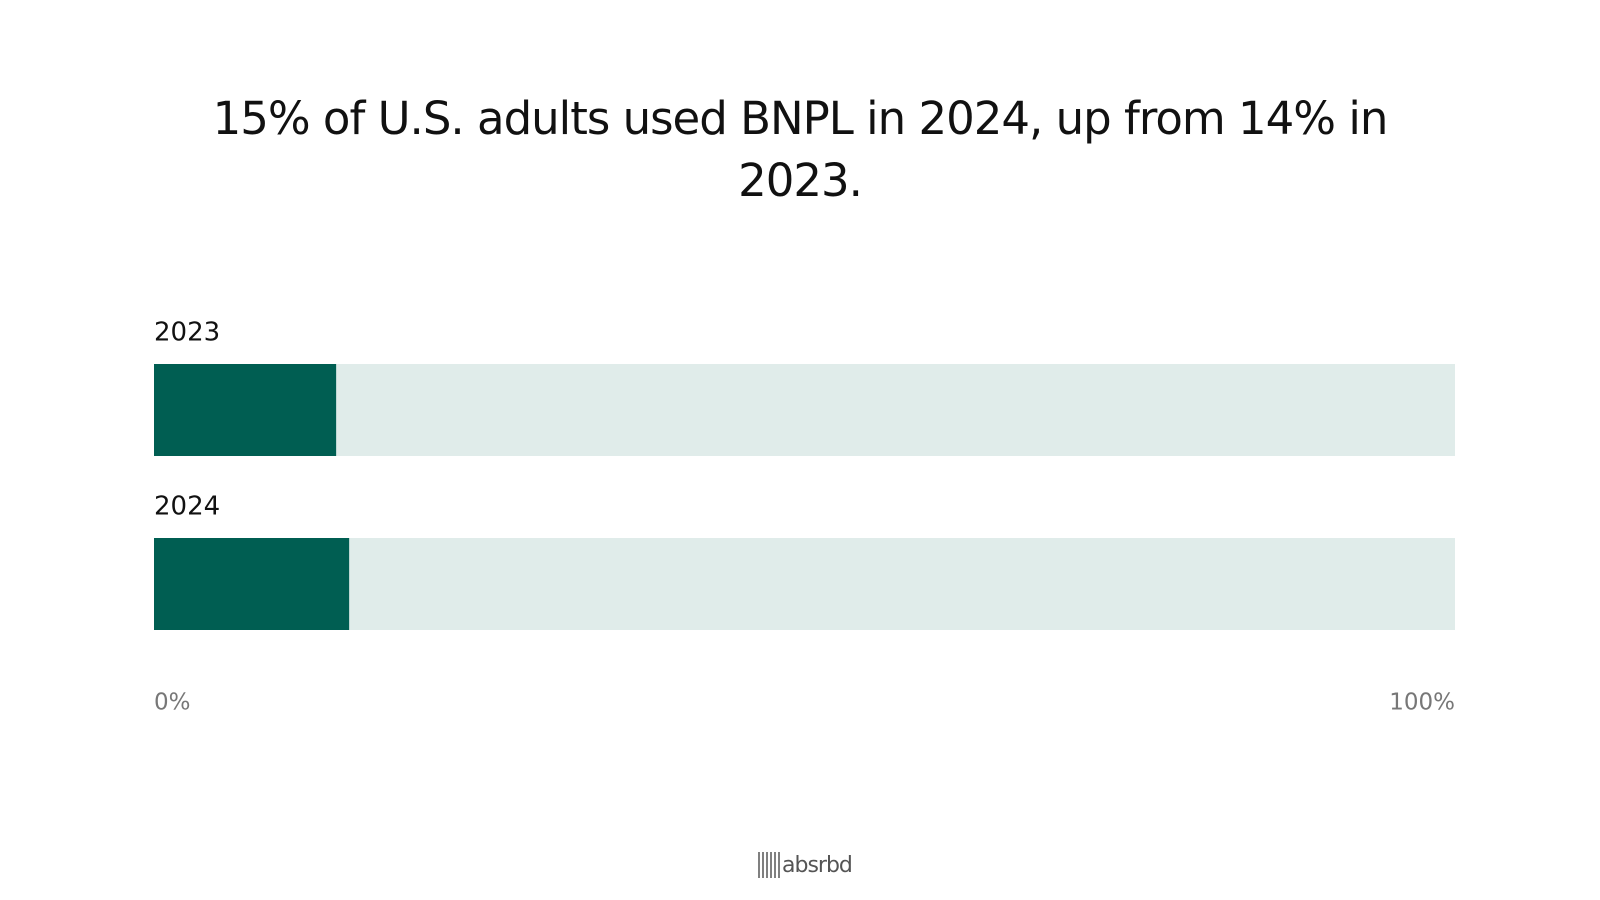  Describe the element at coordinates (769, 865) in the screenshot. I see `brand-icon` at that location.